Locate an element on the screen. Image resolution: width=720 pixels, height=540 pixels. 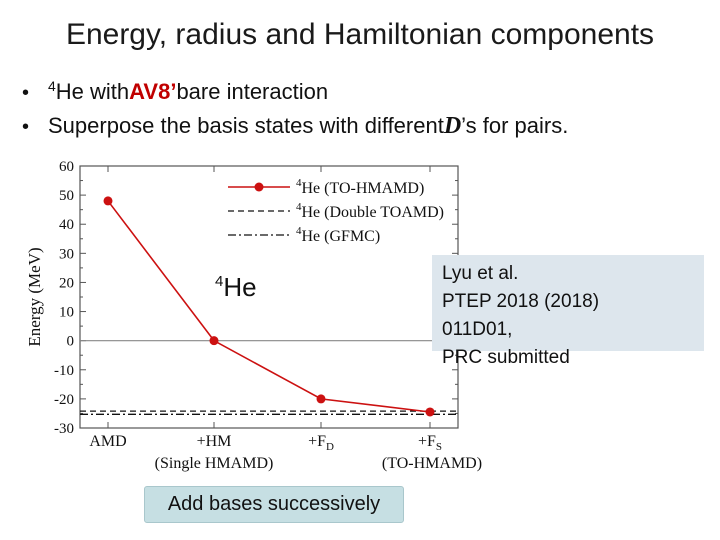
x-tick-label: AMD is located at coordinates (107, 441).